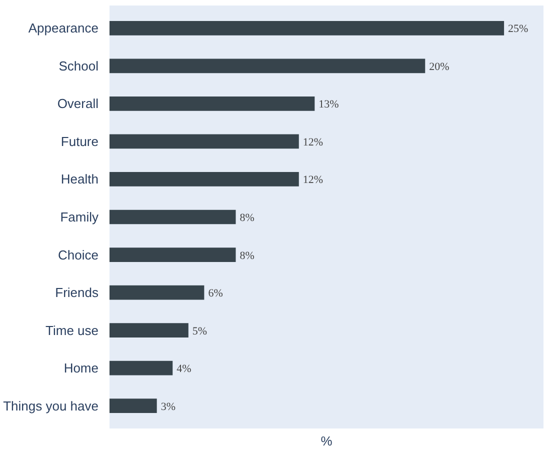  What do you see at coordinates (326, 441) in the screenshot?
I see `x-axis-title: %` at bounding box center [326, 441].